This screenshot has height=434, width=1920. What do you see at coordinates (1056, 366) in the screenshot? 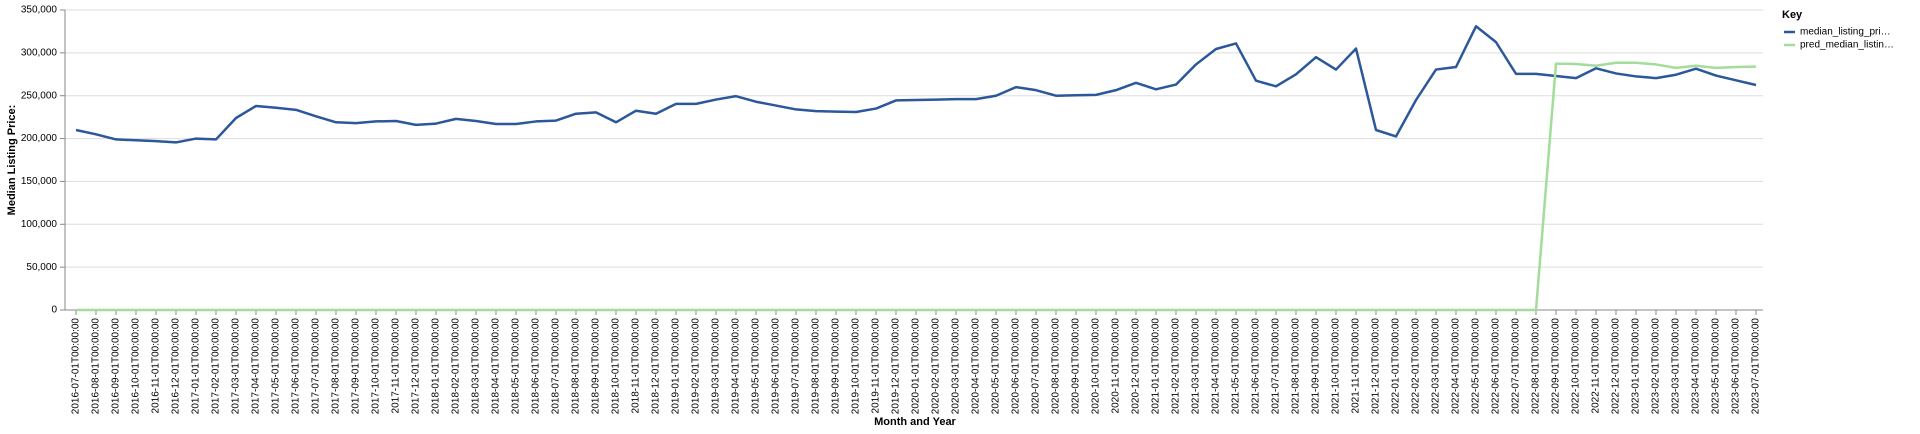
I see `x-tick-label: 2020-08-01T00:00:00` at bounding box center [1056, 366].